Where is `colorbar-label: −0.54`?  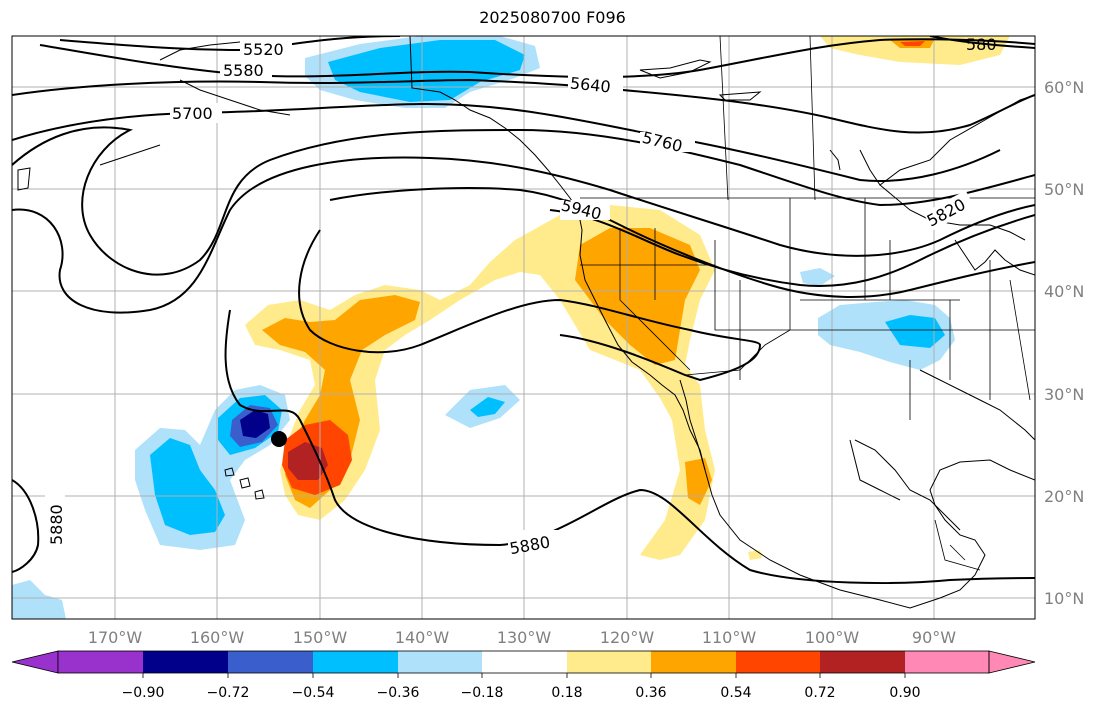
colorbar-label: −0.54 is located at coordinates (313, 693).